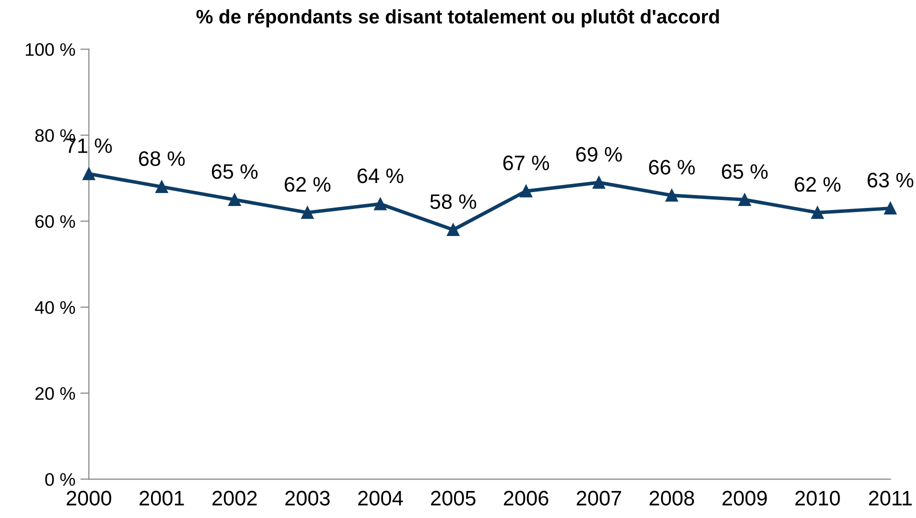  What do you see at coordinates (381, 176) in the screenshot?
I see `data-label: 64 %` at bounding box center [381, 176].